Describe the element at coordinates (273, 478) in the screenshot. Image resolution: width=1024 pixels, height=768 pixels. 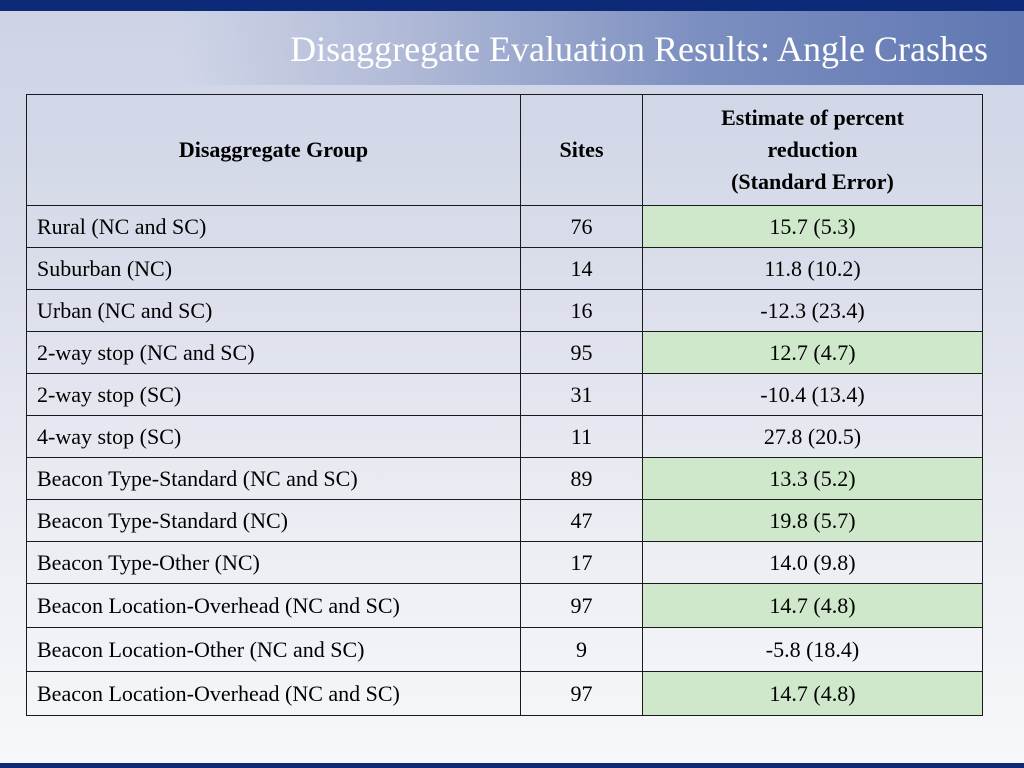
I see `cell-disaggregate-group: Beacon Type-Standard (NC and SC)` at that location.